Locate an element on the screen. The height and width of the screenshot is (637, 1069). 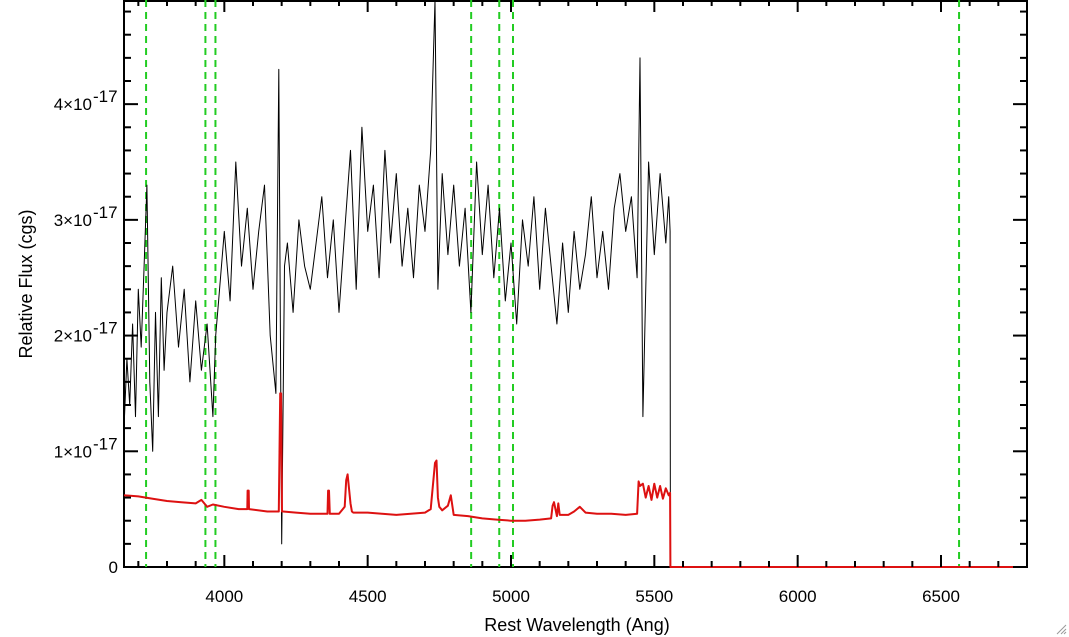
y-tick-label: 4×10 is located at coordinates (73, 104).